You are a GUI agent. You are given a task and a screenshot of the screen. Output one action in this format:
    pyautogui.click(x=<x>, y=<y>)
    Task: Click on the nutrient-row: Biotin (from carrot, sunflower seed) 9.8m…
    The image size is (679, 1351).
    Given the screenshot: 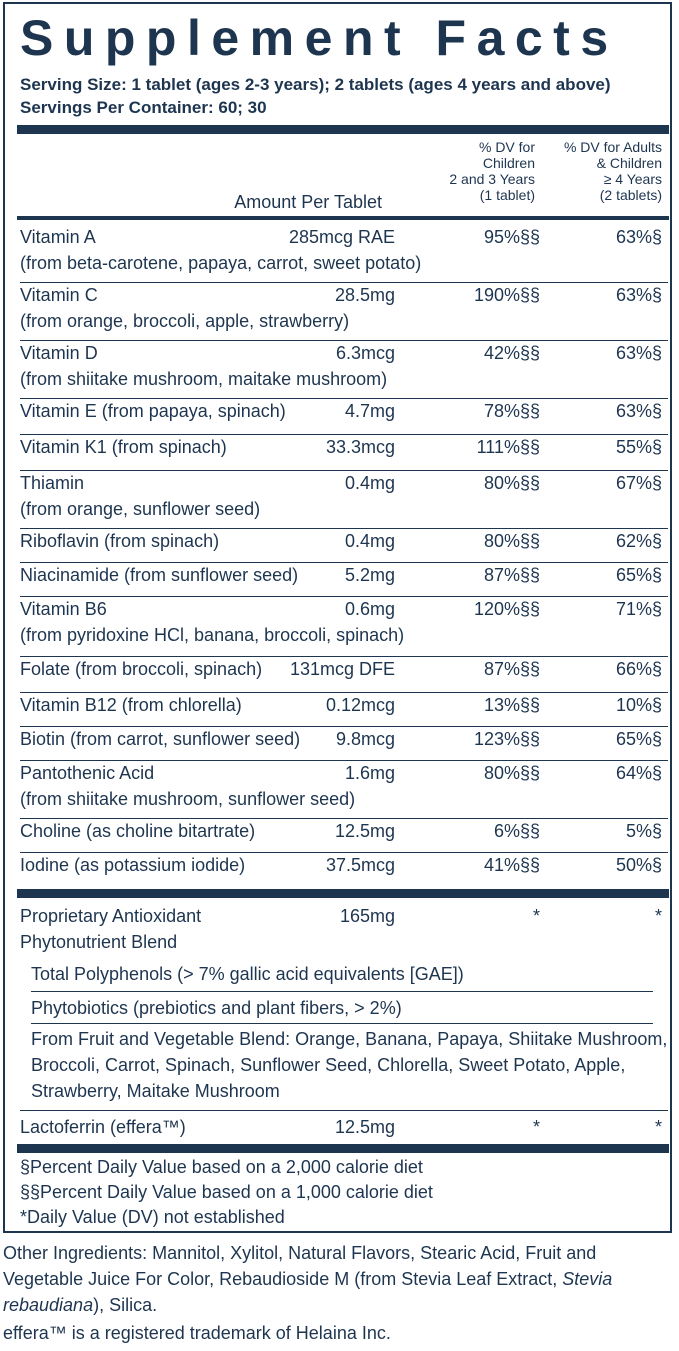 What is the action you would take?
    pyautogui.click(x=344, y=744)
    